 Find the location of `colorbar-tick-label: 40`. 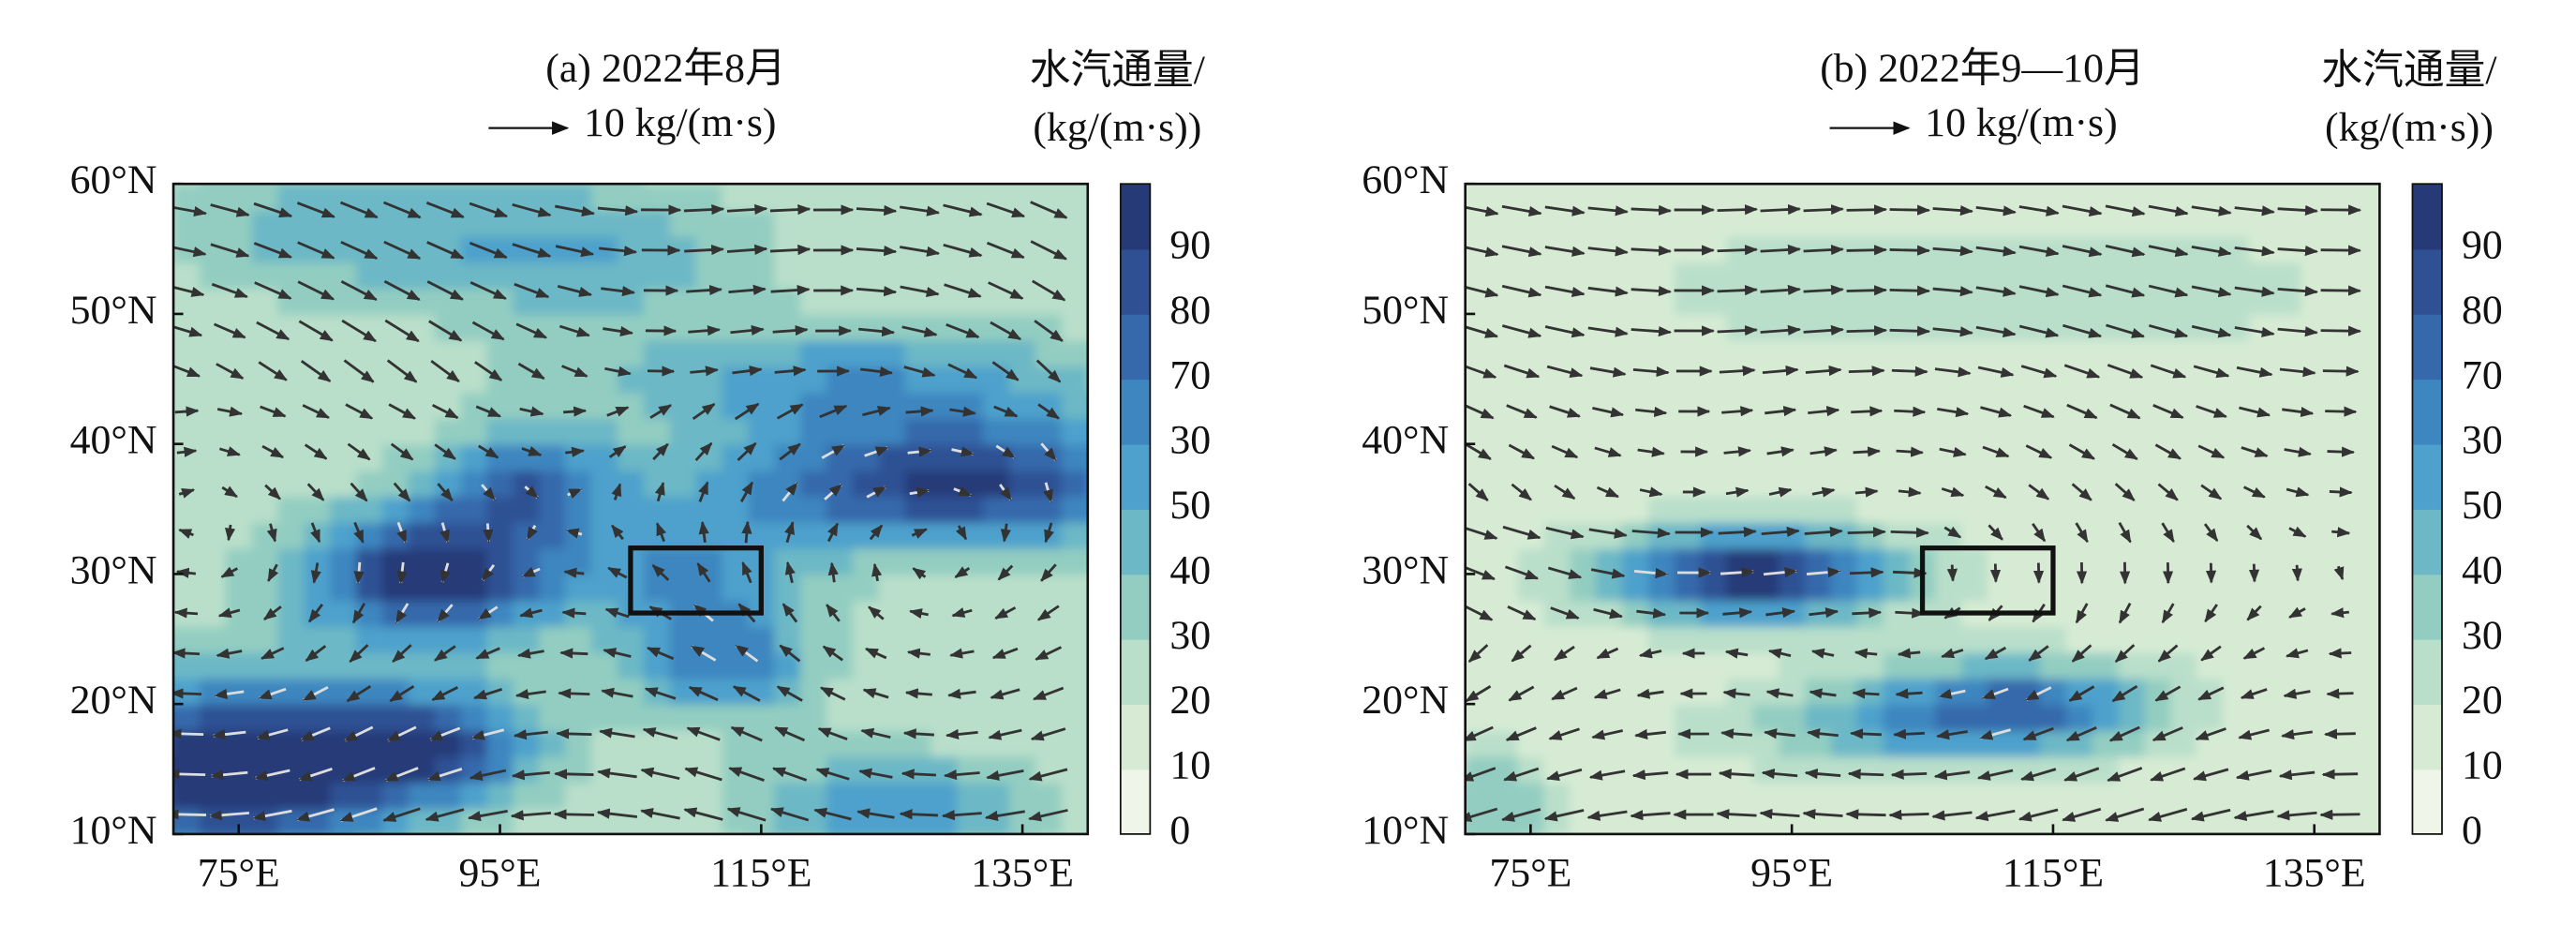

colorbar-tick-label: 40 is located at coordinates (1190, 570).